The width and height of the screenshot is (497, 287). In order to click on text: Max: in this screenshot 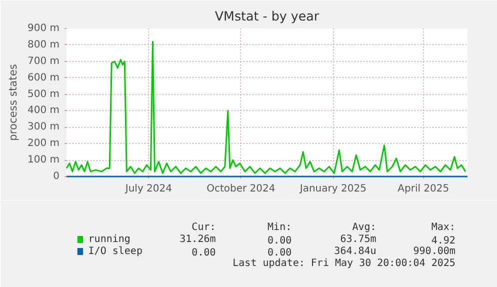, I will do `click(443, 227)`.